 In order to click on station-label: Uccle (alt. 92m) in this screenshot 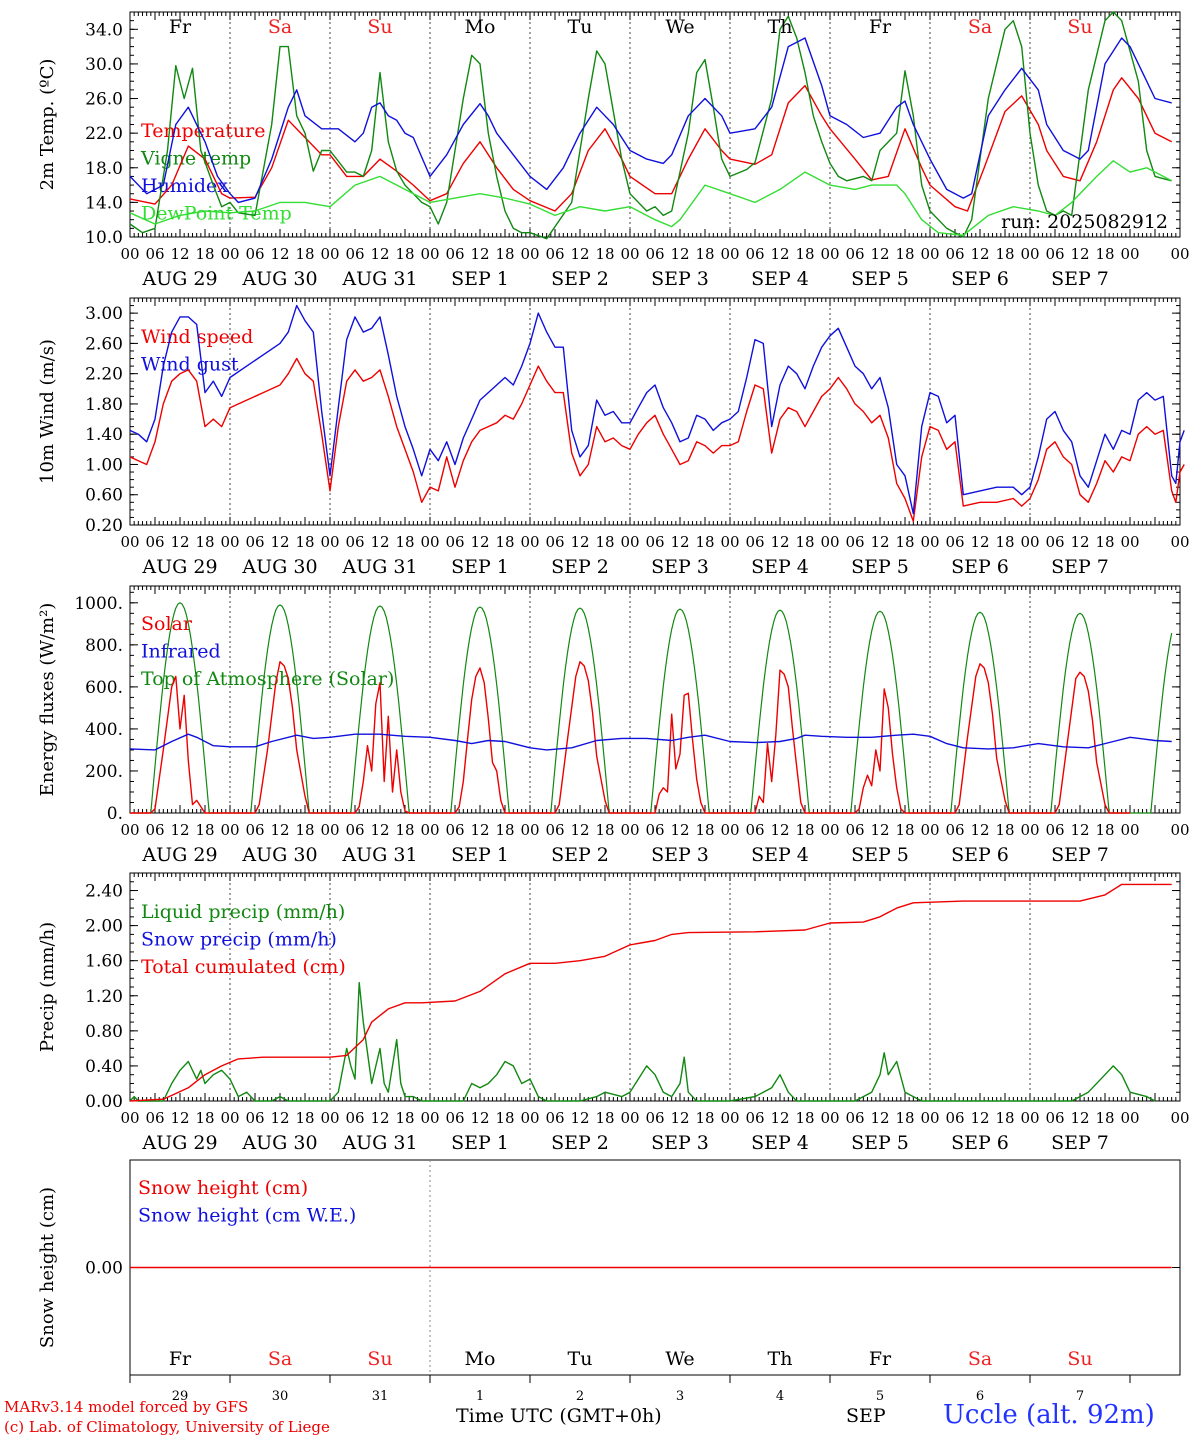, I will do `click(1049, 1415)`.